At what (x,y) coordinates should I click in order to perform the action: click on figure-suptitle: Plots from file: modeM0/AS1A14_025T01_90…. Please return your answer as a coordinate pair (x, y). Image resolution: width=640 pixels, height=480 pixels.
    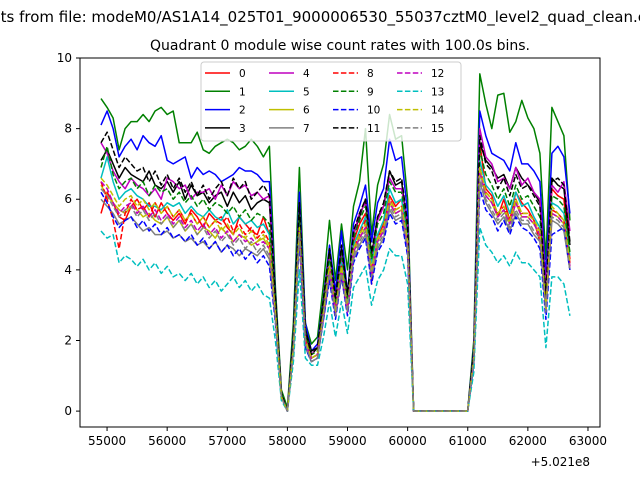
    Looking at the image, I should click on (320, 17).